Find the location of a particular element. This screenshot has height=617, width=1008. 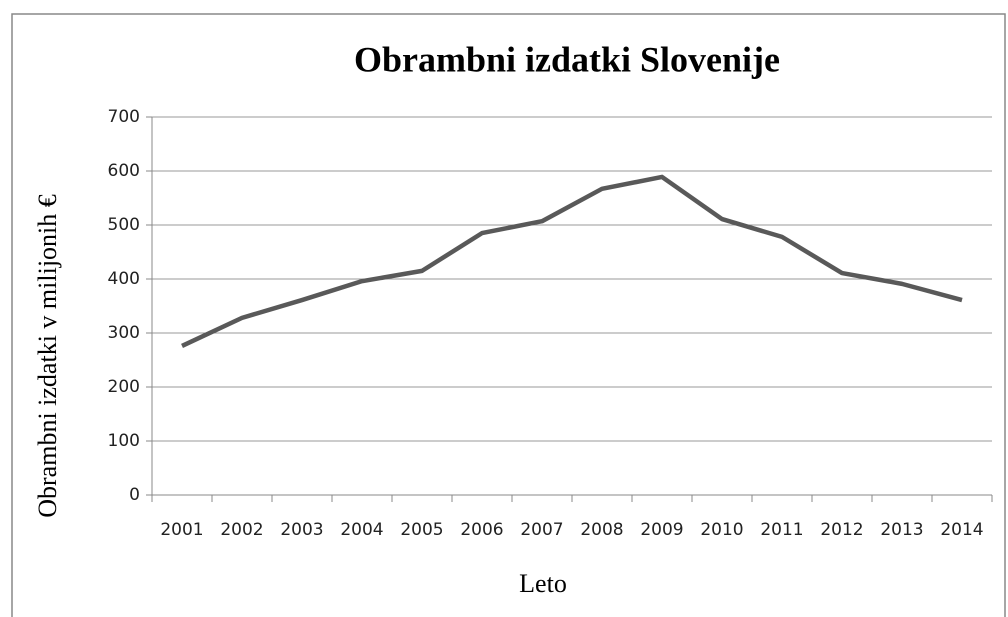

x-tick-label: 2009 is located at coordinates (661, 530).